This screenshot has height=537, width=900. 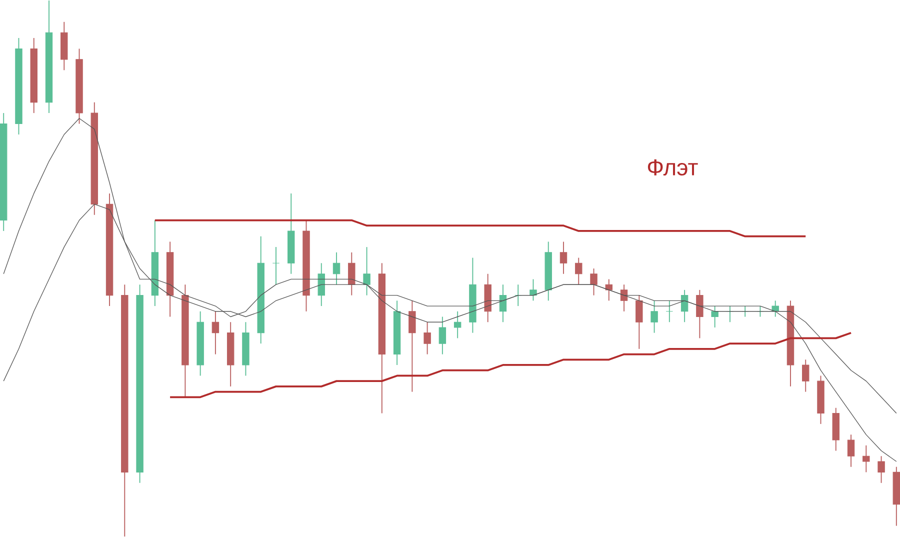 What do you see at coordinates (673, 167) in the screenshot?
I see `annotation: Флэт` at bounding box center [673, 167].